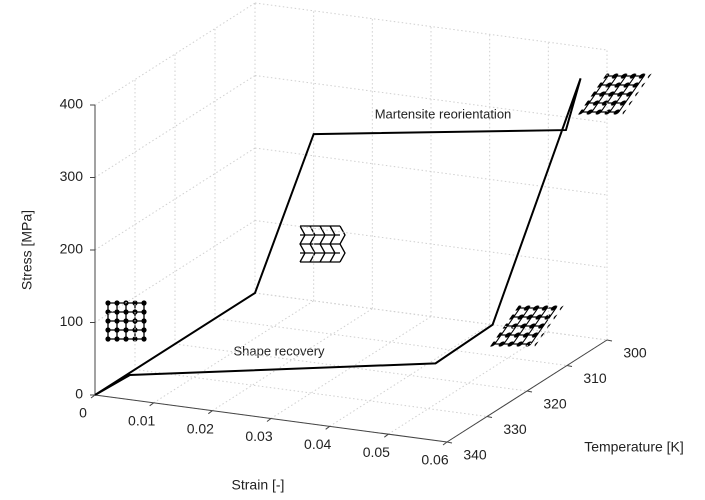 This screenshot has height=500, width=705. What do you see at coordinates (72, 249) in the screenshot?
I see `z-tick-label: 200` at bounding box center [72, 249].